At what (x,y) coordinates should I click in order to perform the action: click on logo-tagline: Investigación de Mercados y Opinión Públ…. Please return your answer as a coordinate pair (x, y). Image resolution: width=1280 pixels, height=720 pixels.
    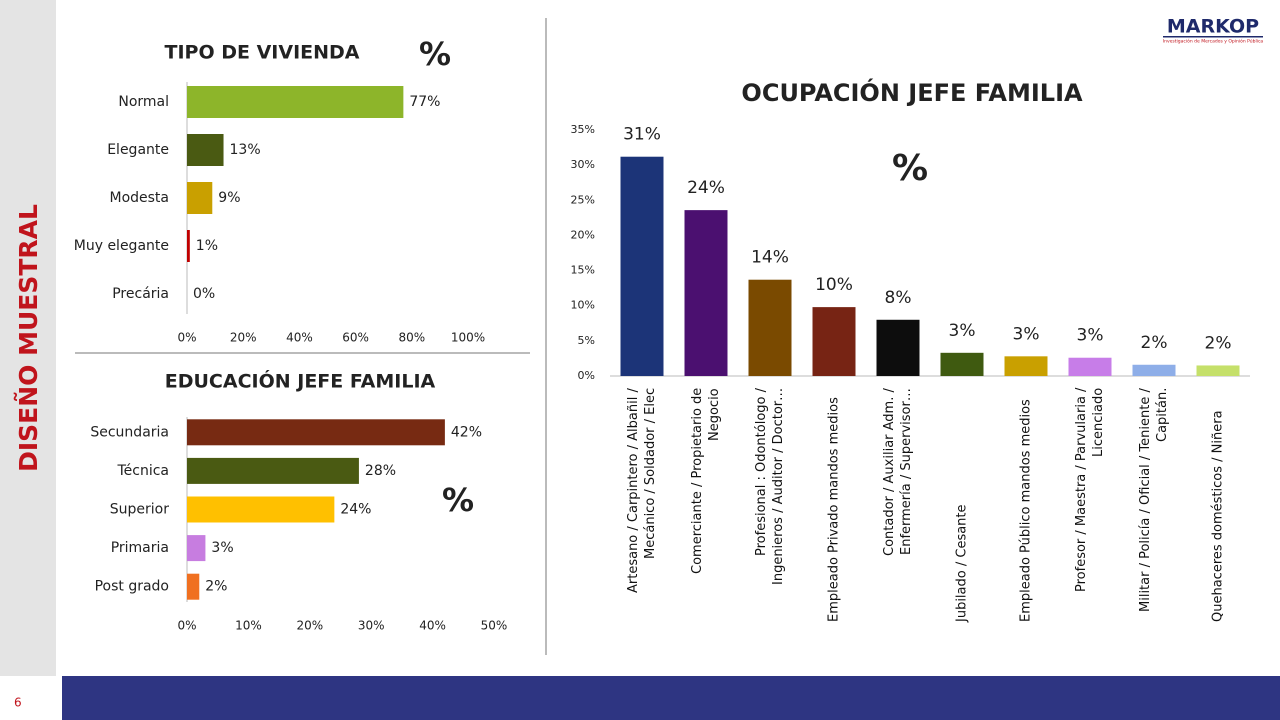
    Looking at the image, I should click on (1213, 41).